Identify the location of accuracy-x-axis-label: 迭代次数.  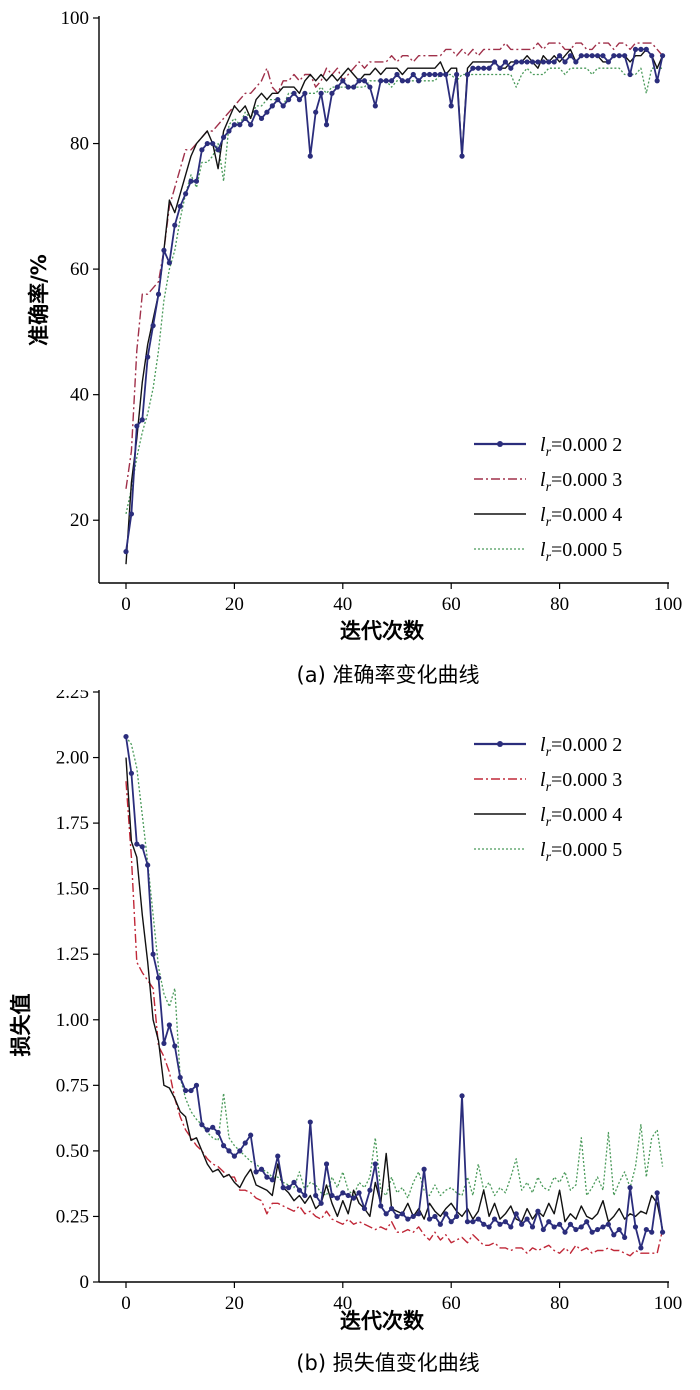
(382, 631).